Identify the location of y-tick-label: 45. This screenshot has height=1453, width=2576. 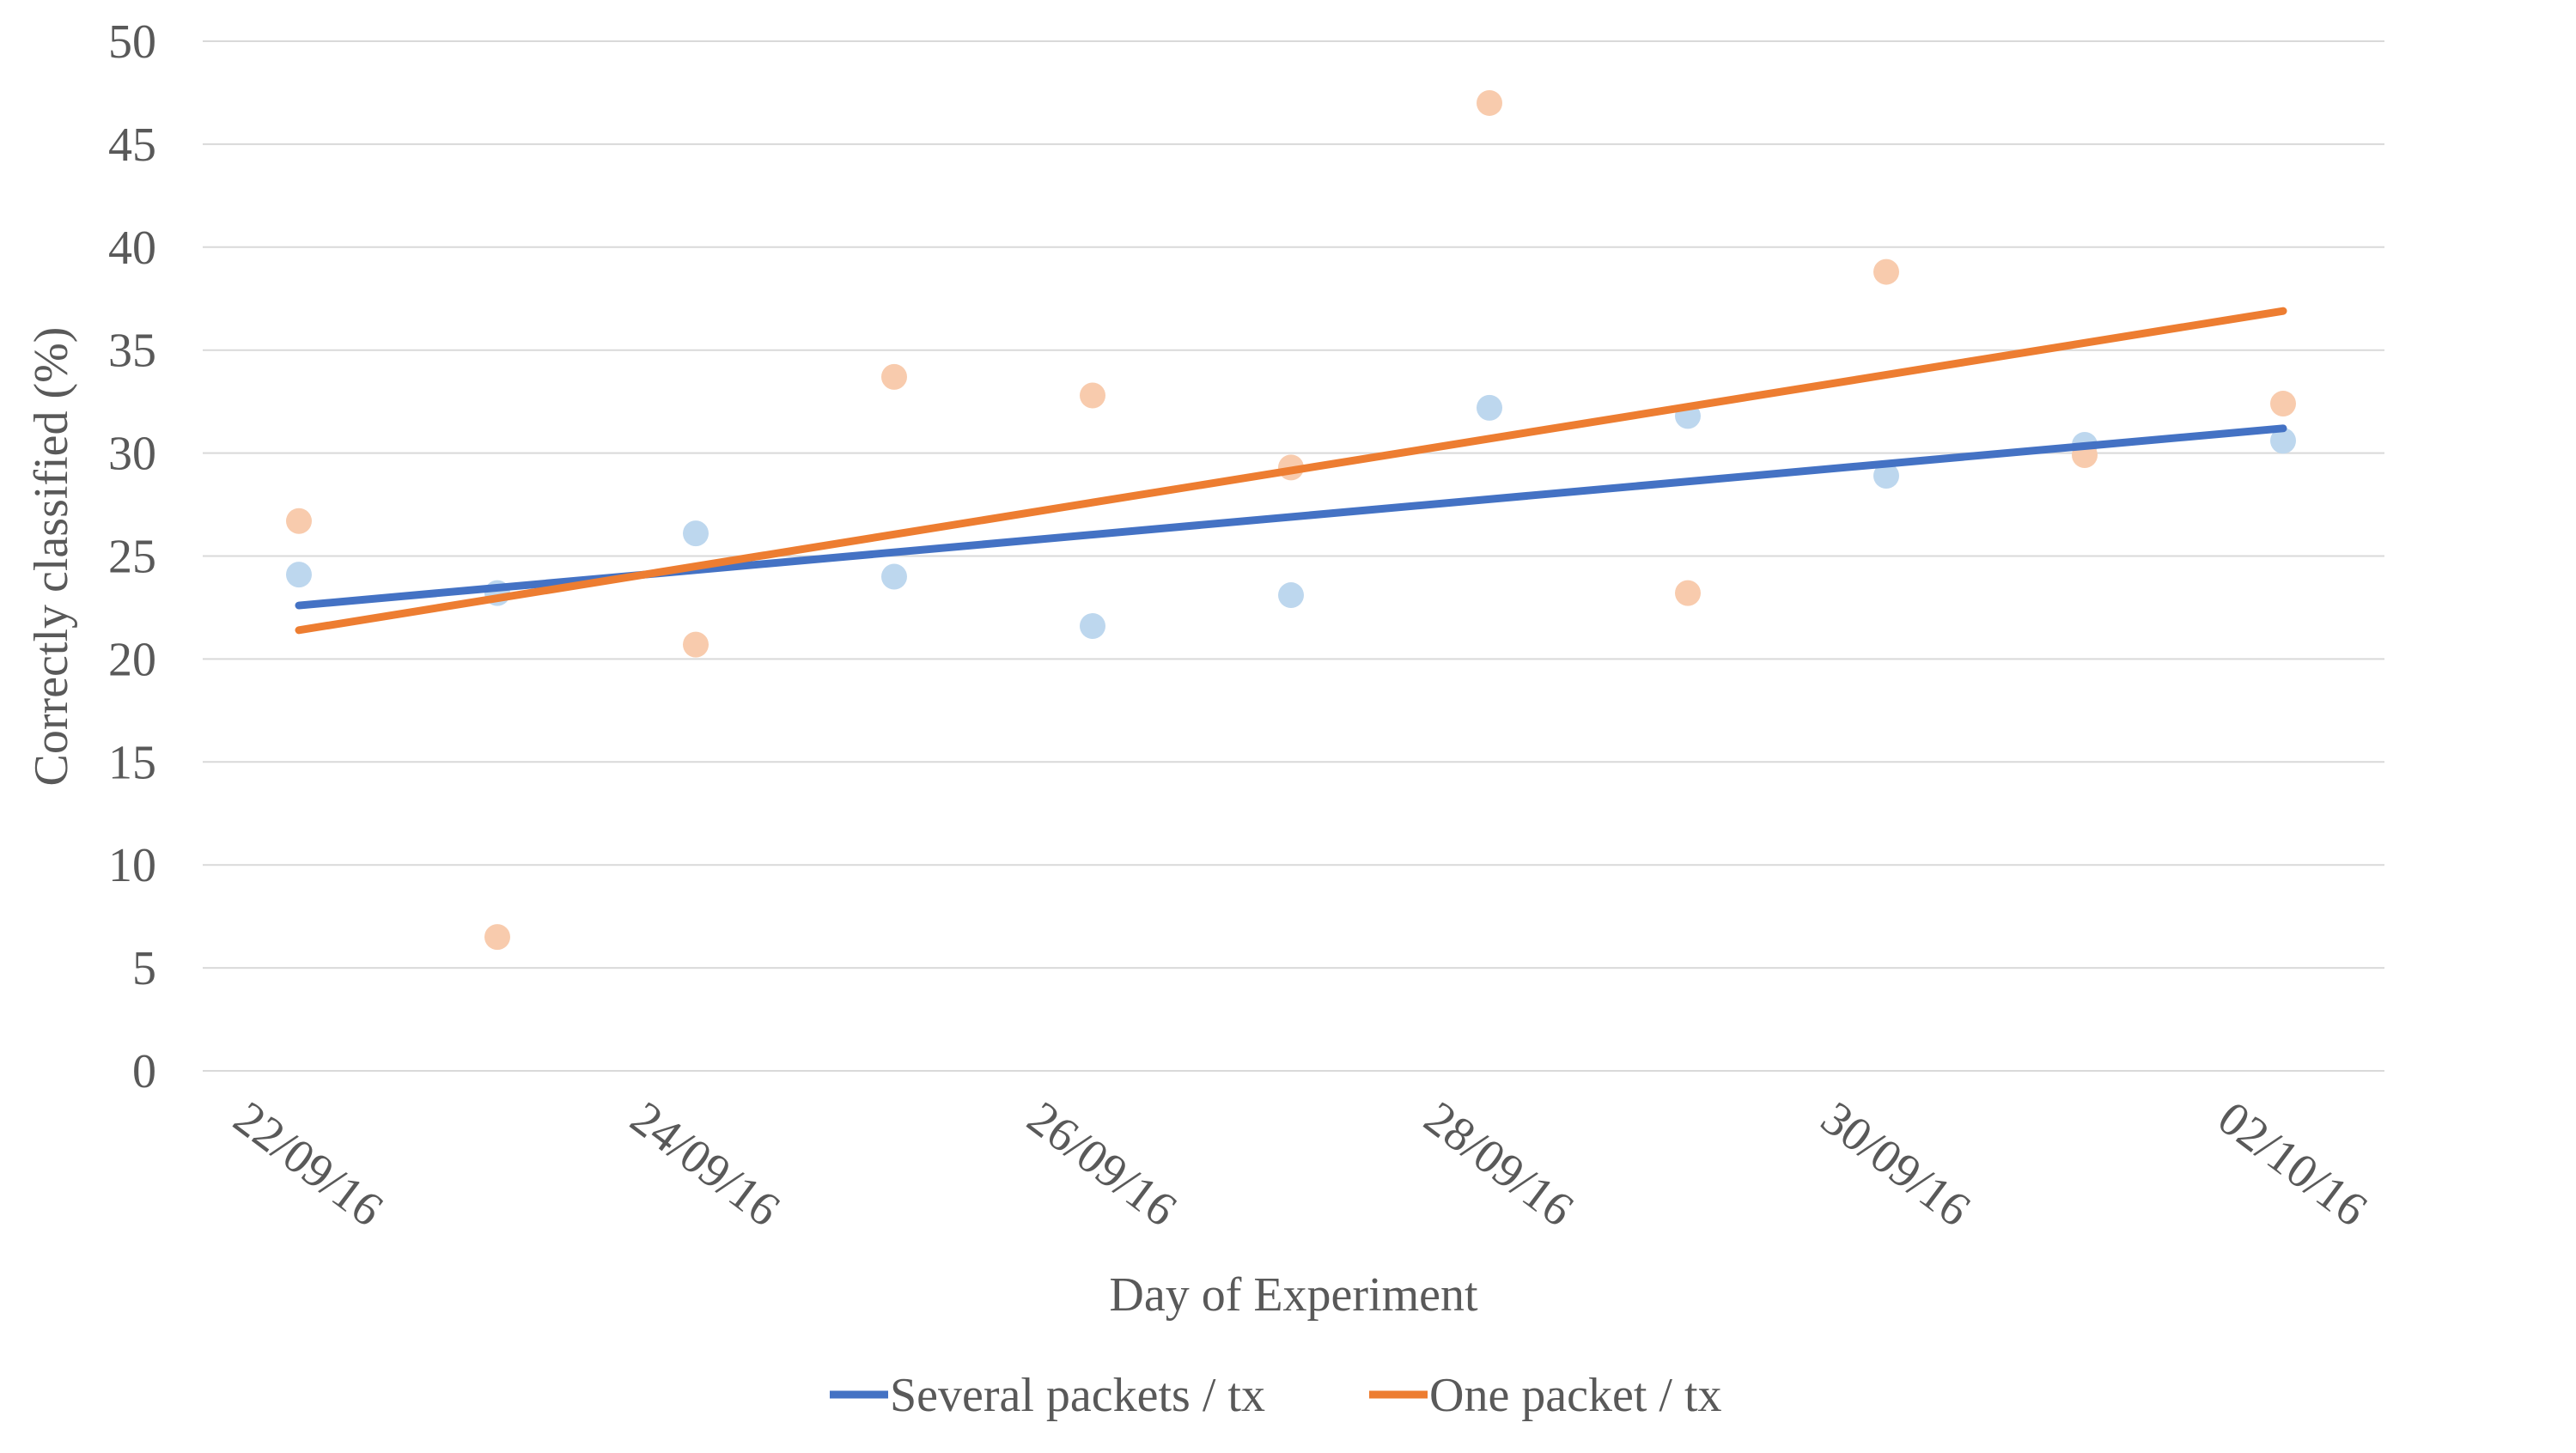
(132, 146).